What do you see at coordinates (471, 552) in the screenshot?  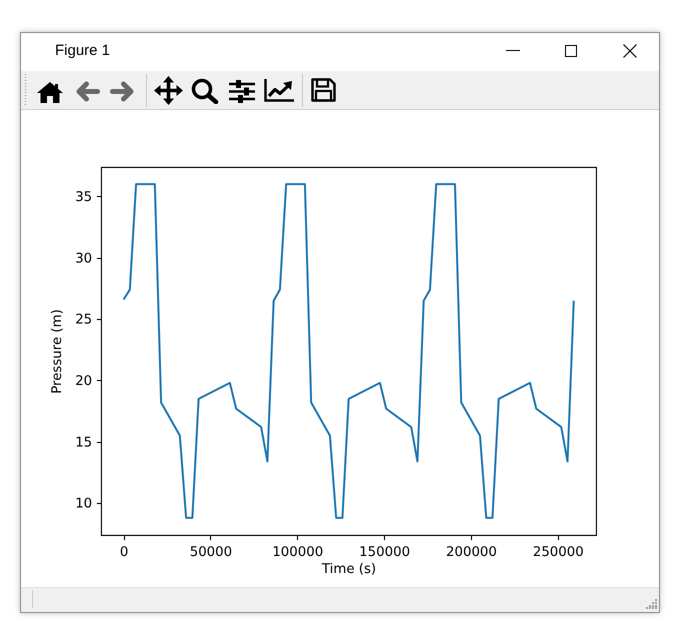 I see `x-tick-label: 200000` at bounding box center [471, 552].